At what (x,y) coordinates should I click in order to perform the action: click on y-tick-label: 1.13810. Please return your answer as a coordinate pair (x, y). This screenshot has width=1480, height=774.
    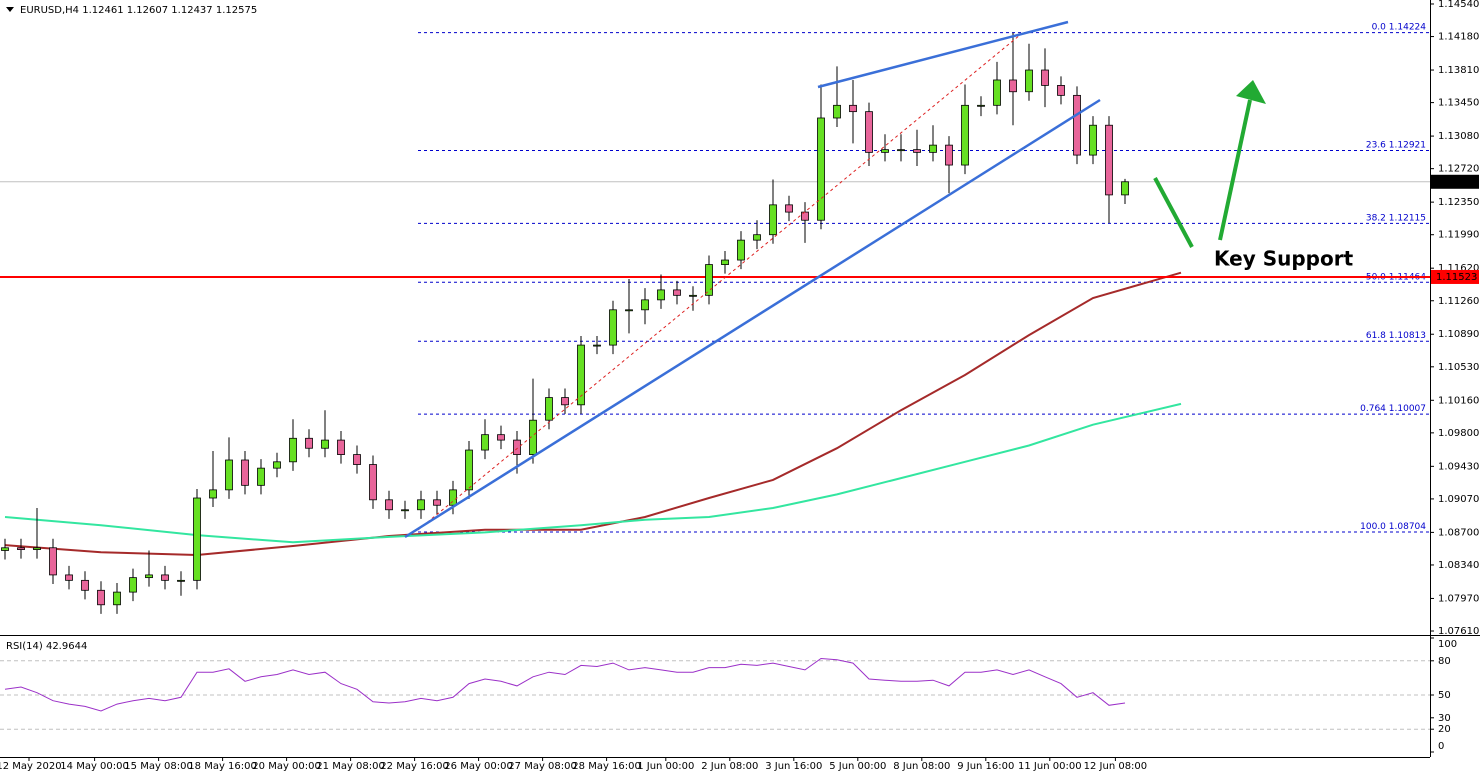
    Looking at the image, I should click on (1458, 70).